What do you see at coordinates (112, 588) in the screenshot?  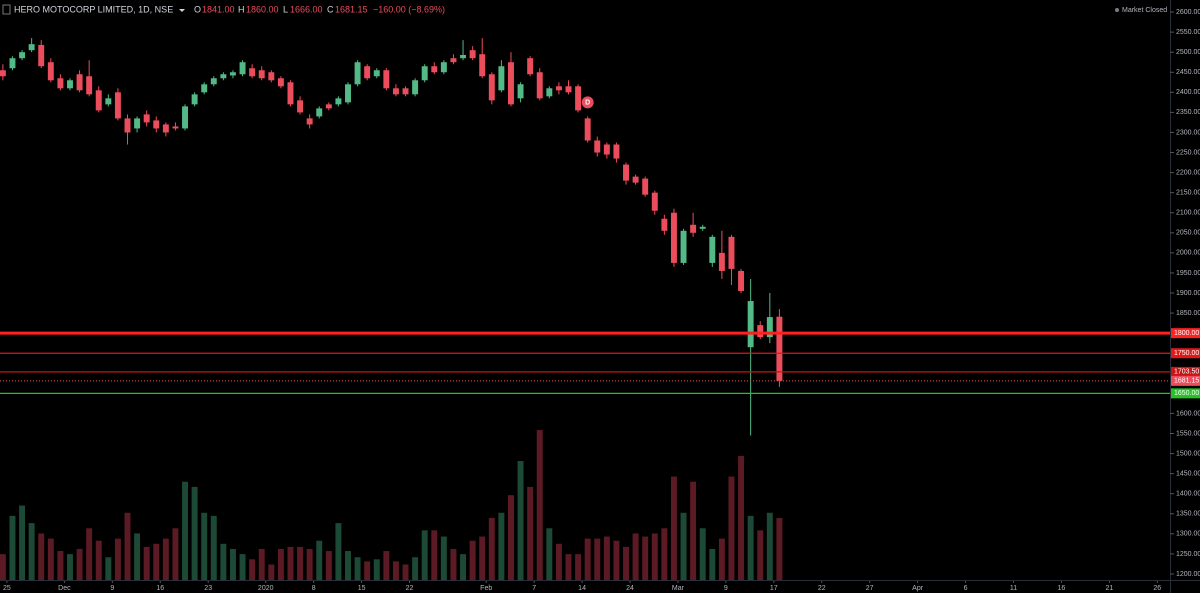 I see `x-tick-label: 9` at bounding box center [112, 588].